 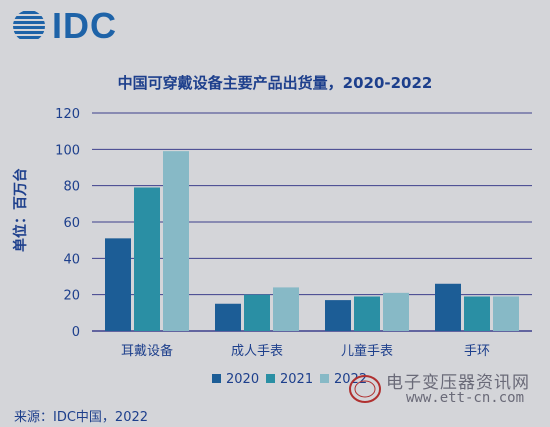 I want to click on y-tick-label: 20, so click(x=71, y=296).